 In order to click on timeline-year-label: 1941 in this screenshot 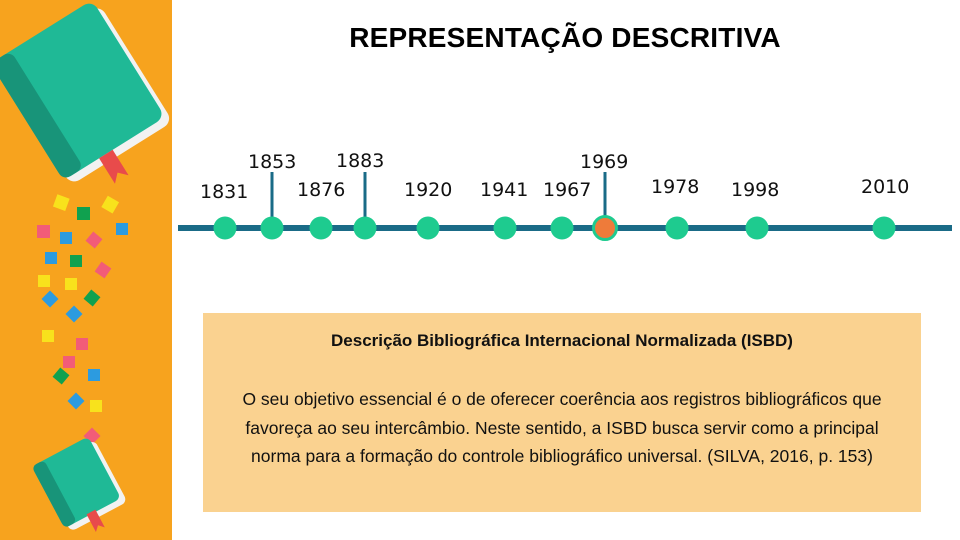, I will do `click(504, 190)`.